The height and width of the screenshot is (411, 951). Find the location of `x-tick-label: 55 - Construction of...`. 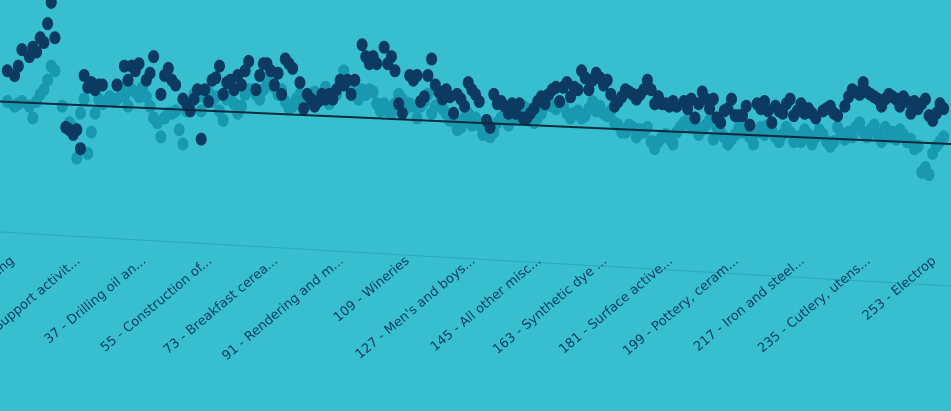

x-tick-label: 55 - Construction of... is located at coordinates (156, 305).